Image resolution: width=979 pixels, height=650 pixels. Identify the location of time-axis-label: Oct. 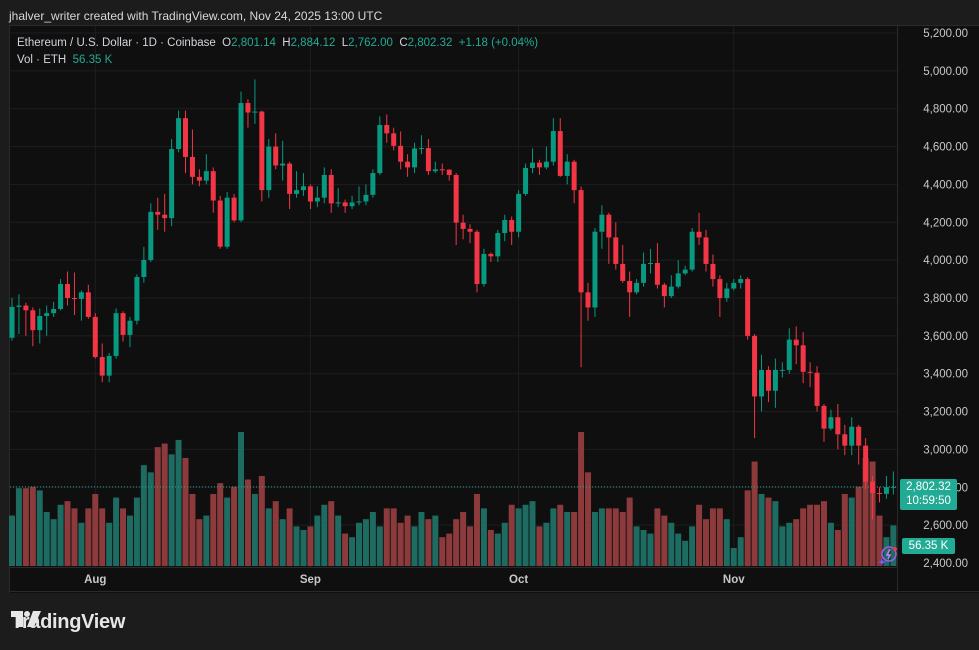
(518, 580).